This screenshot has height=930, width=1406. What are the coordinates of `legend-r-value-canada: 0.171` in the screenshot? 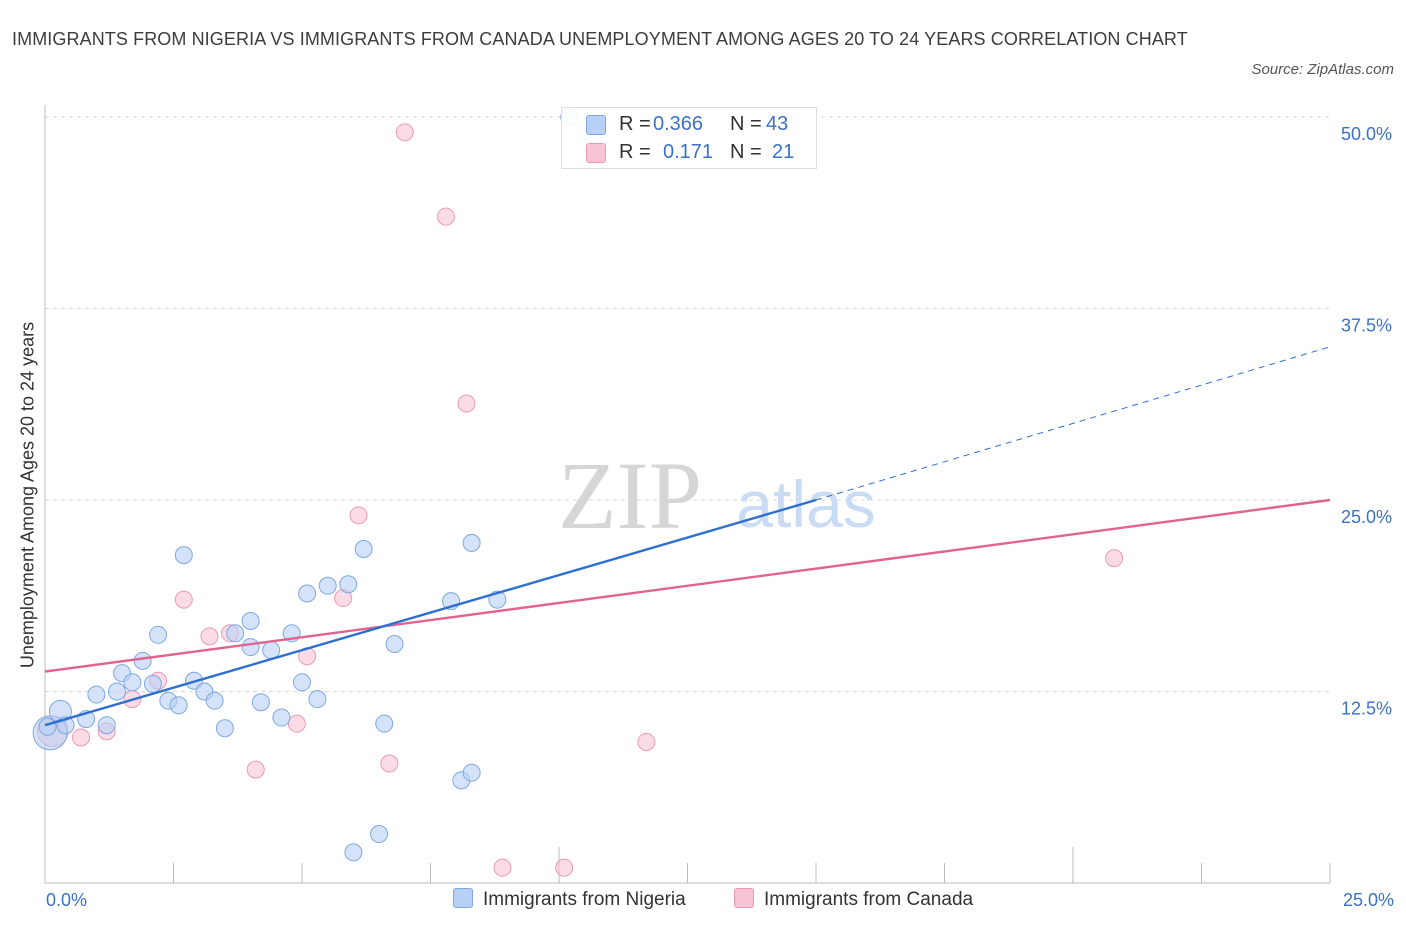 It's located at (688, 152).